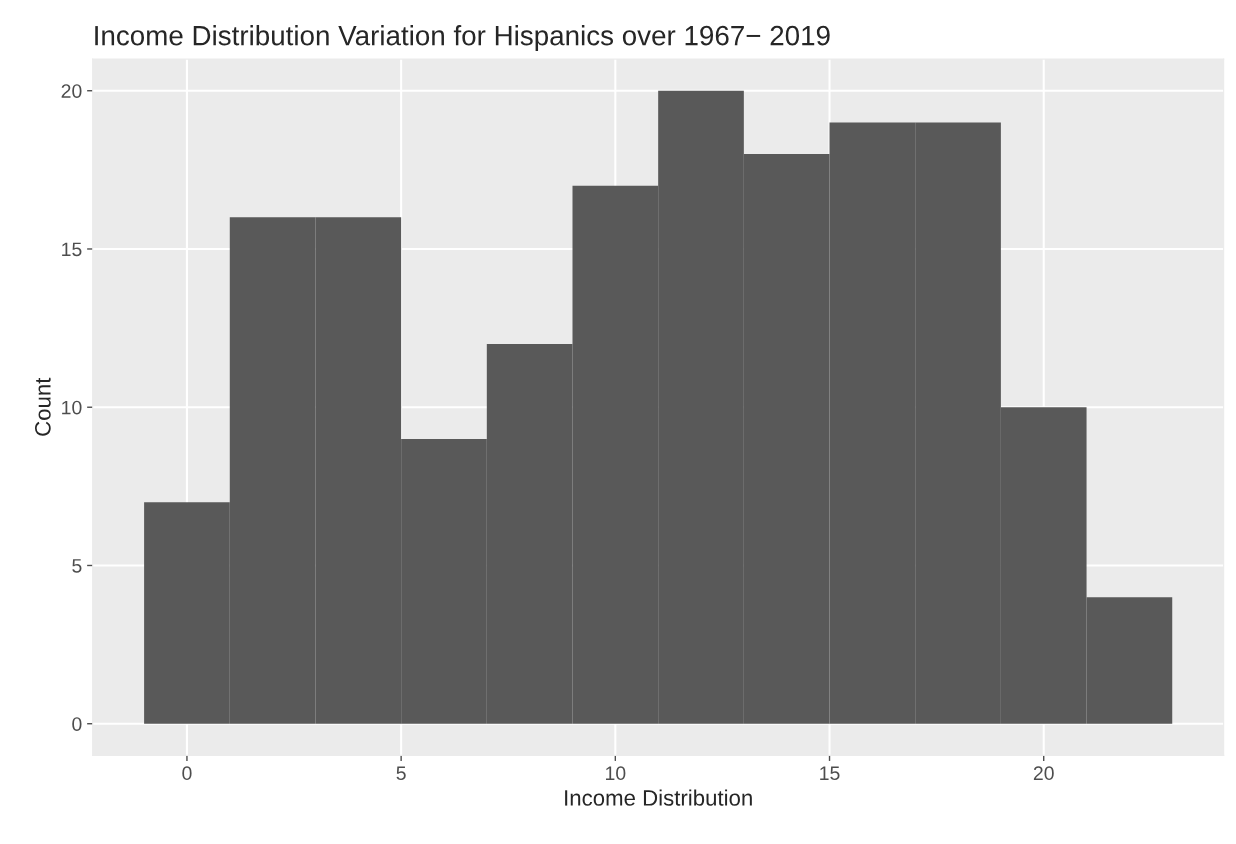  Describe the element at coordinates (42, 406) in the screenshot. I see `y-axis-title: Count` at that location.